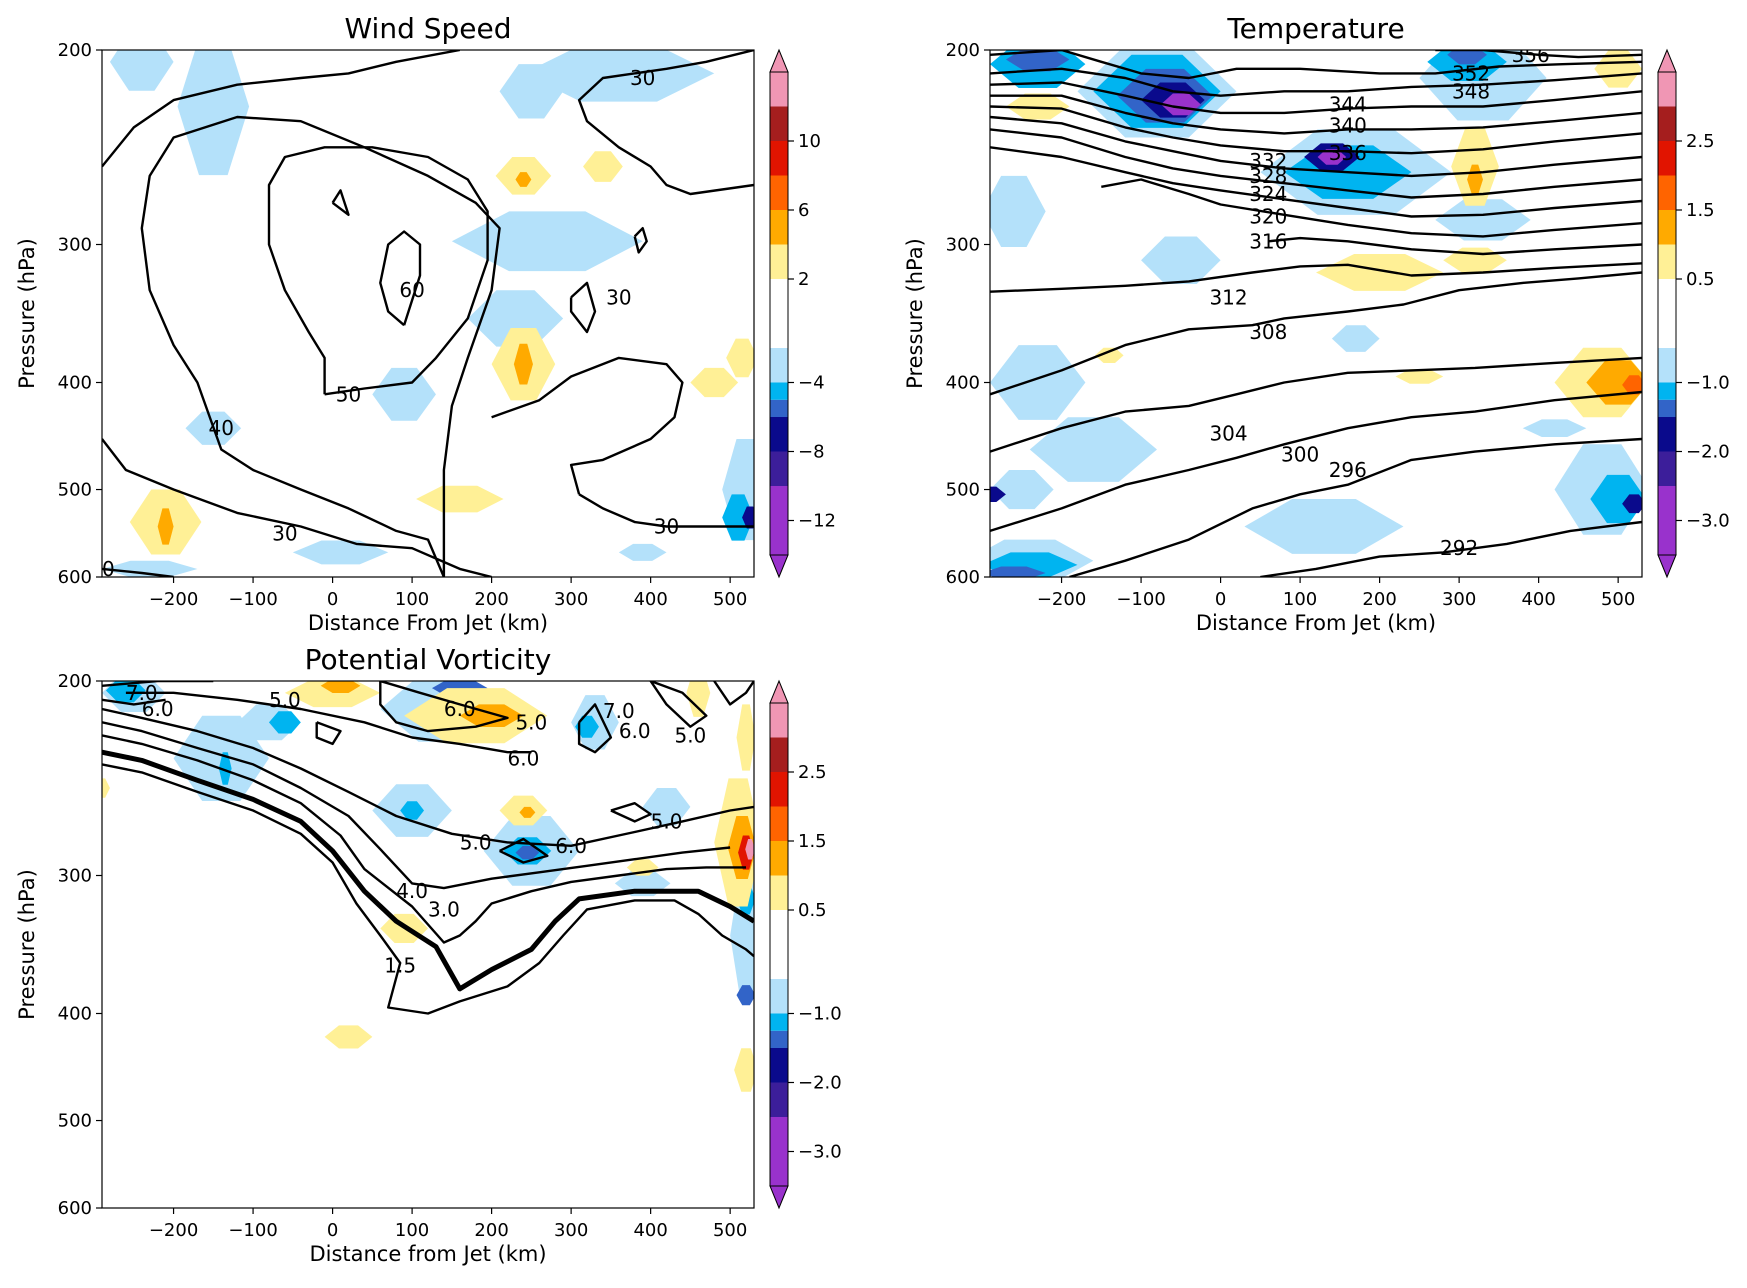 Image resolution: width=1747 pixels, height=1288 pixels. Describe the element at coordinates (1693, 313) in the screenshot. I see `temp-colorbar: 2.5 1.5 0.5 −1.0 −2.0 −3.0` at that location.